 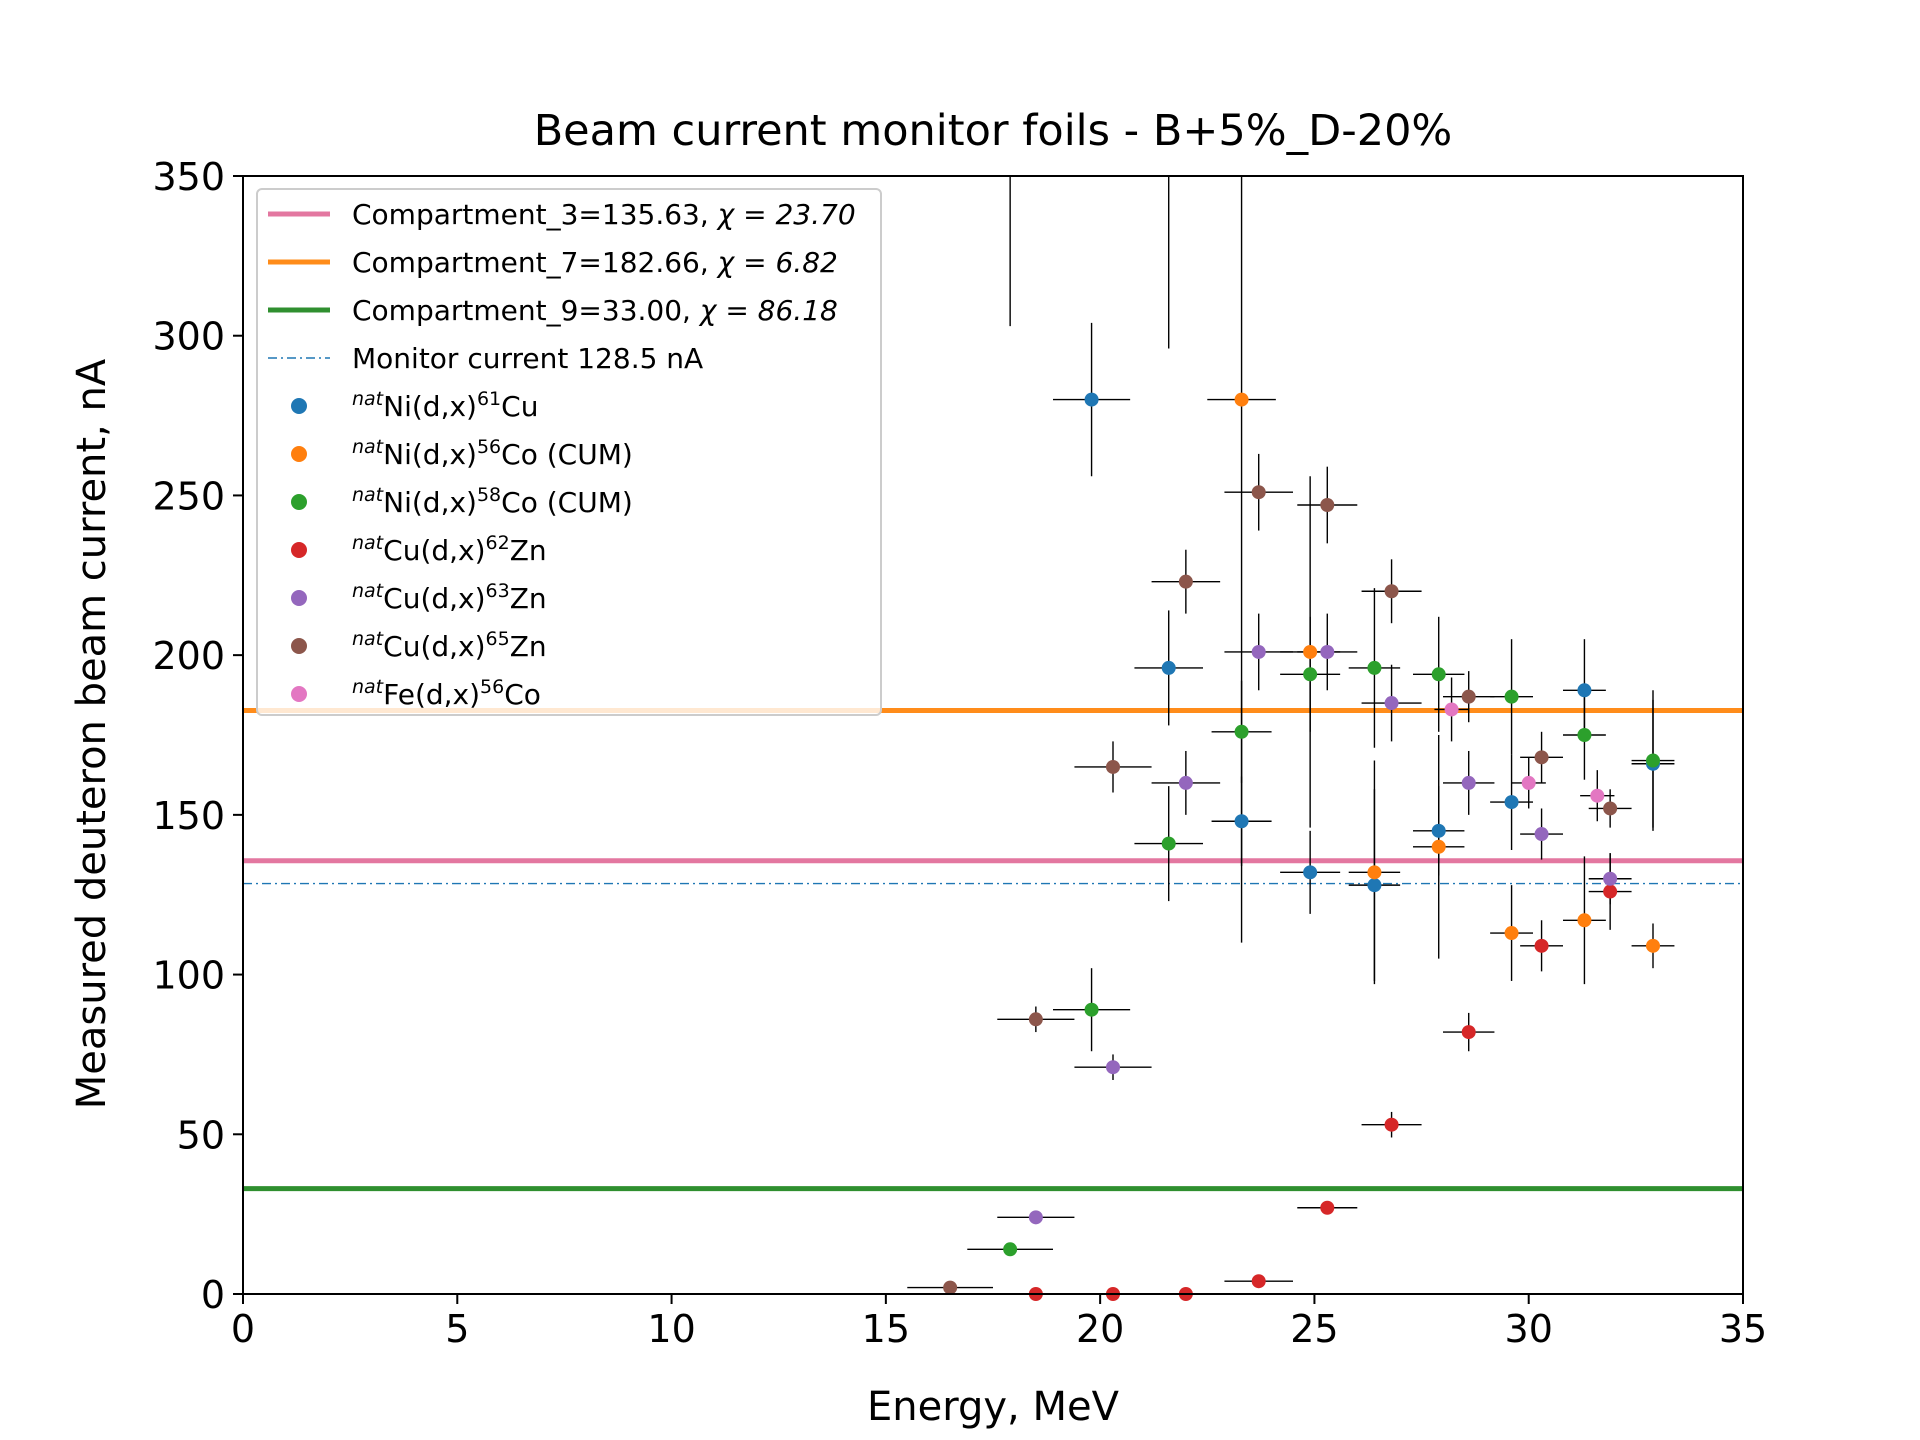 I want to click on legend-label-text: Monitor current 128.5 nA, so click(x=527, y=358).